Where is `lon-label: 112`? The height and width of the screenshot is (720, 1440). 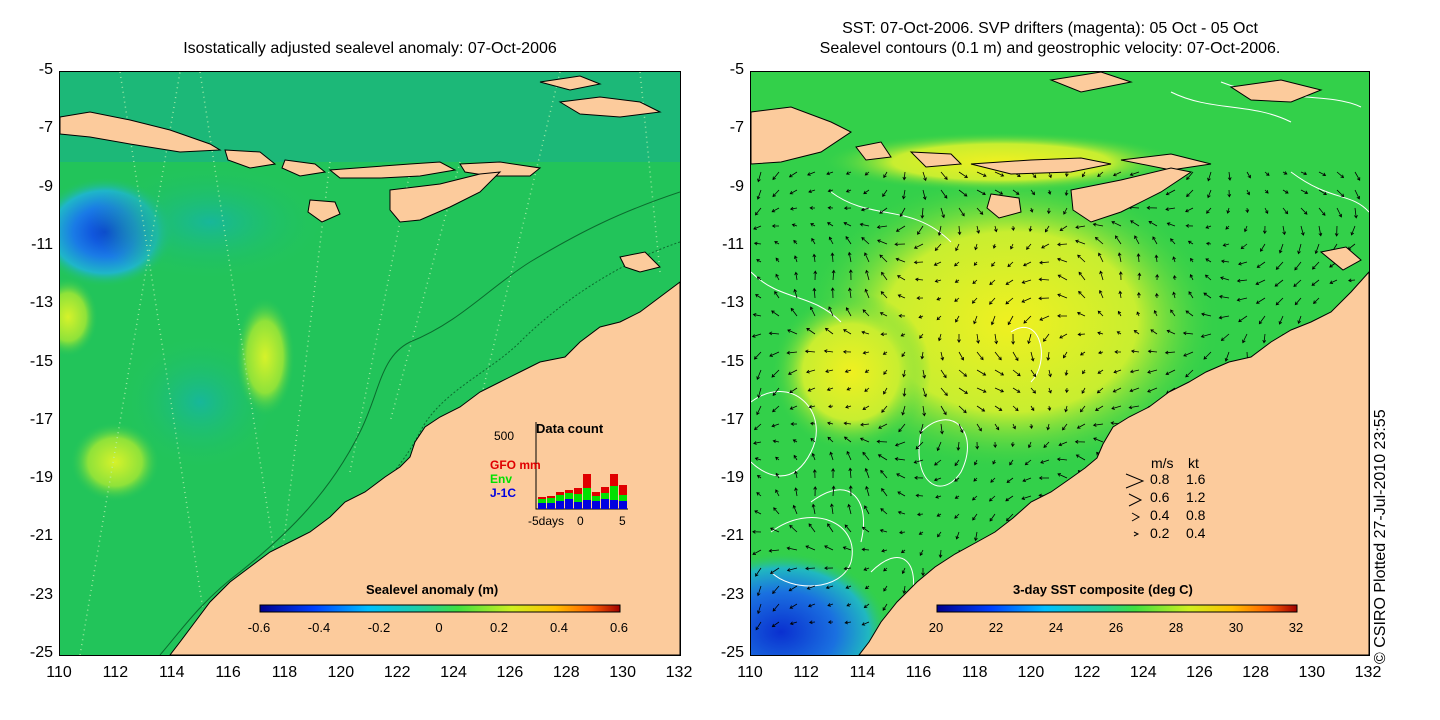
lon-label: 112 is located at coordinates (115, 672).